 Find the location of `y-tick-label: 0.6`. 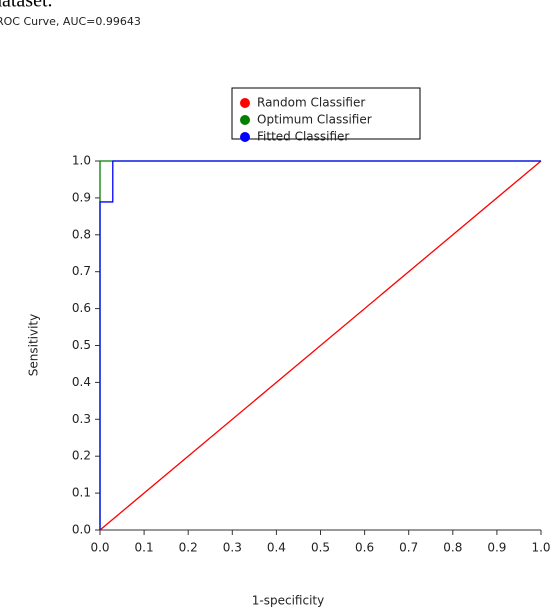

y-tick-label: 0.6 is located at coordinates (81, 308).